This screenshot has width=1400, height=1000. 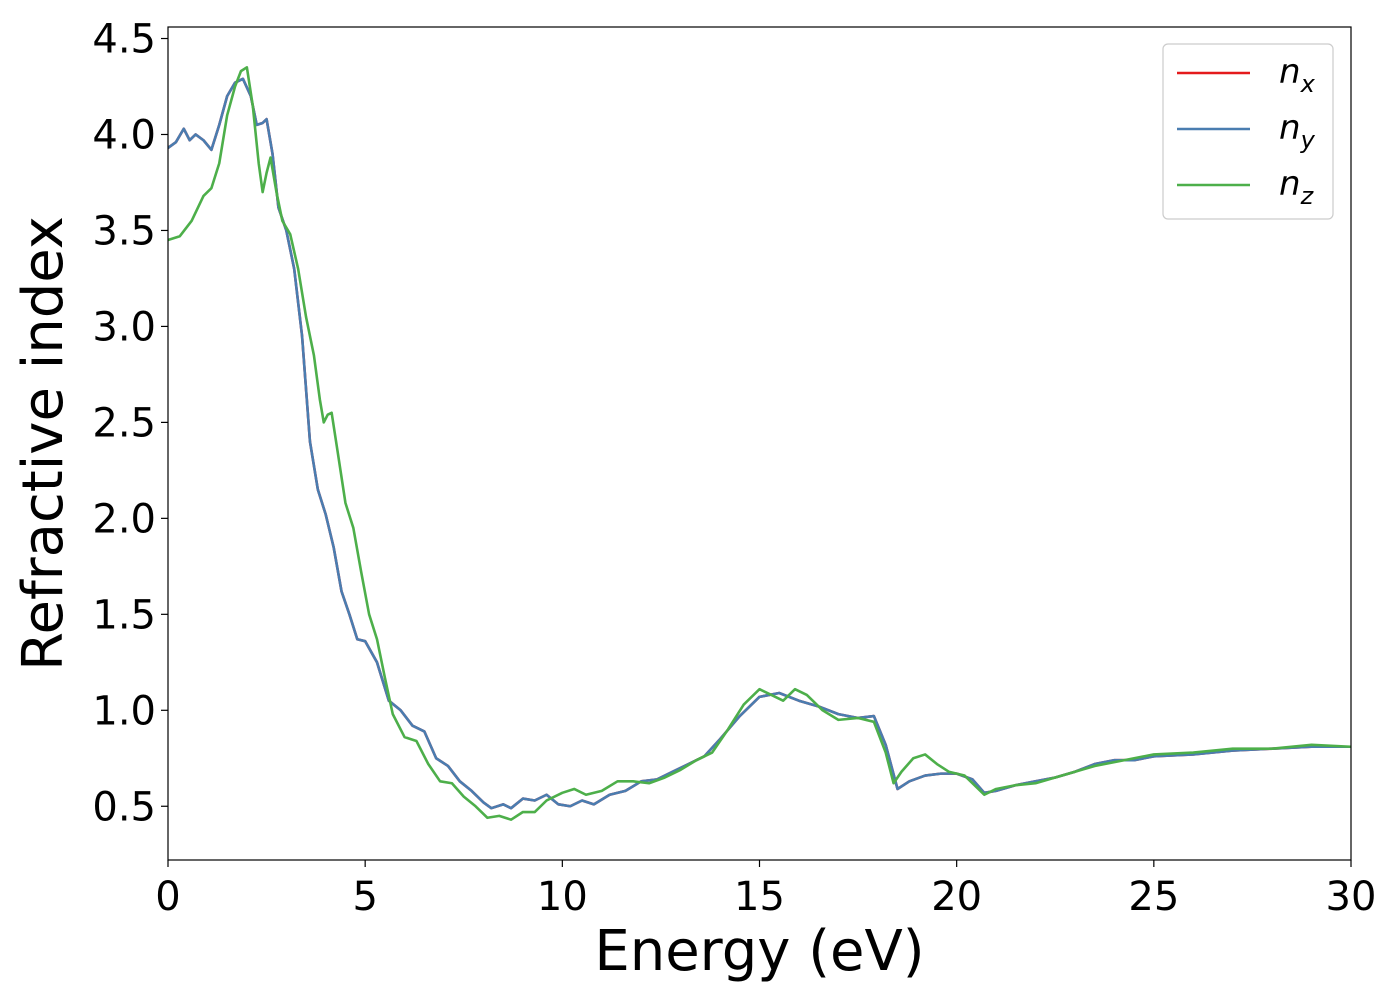 I want to click on x-tick-label: 5, so click(x=364, y=897).